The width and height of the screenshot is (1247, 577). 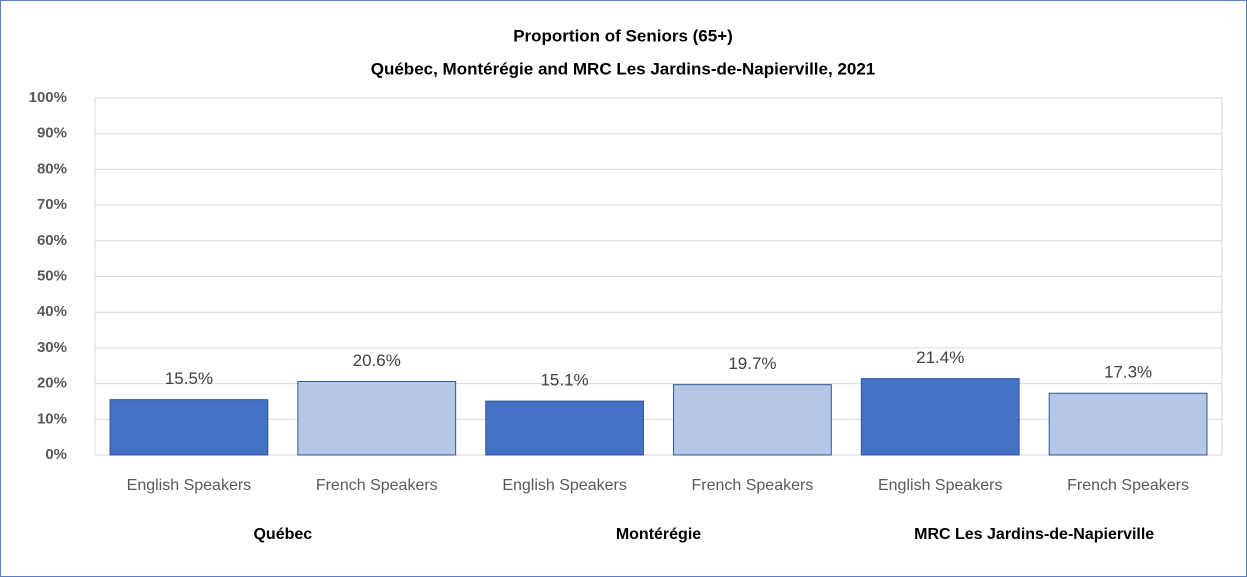 What do you see at coordinates (52, 133) in the screenshot?
I see `y-tick-label: 90%` at bounding box center [52, 133].